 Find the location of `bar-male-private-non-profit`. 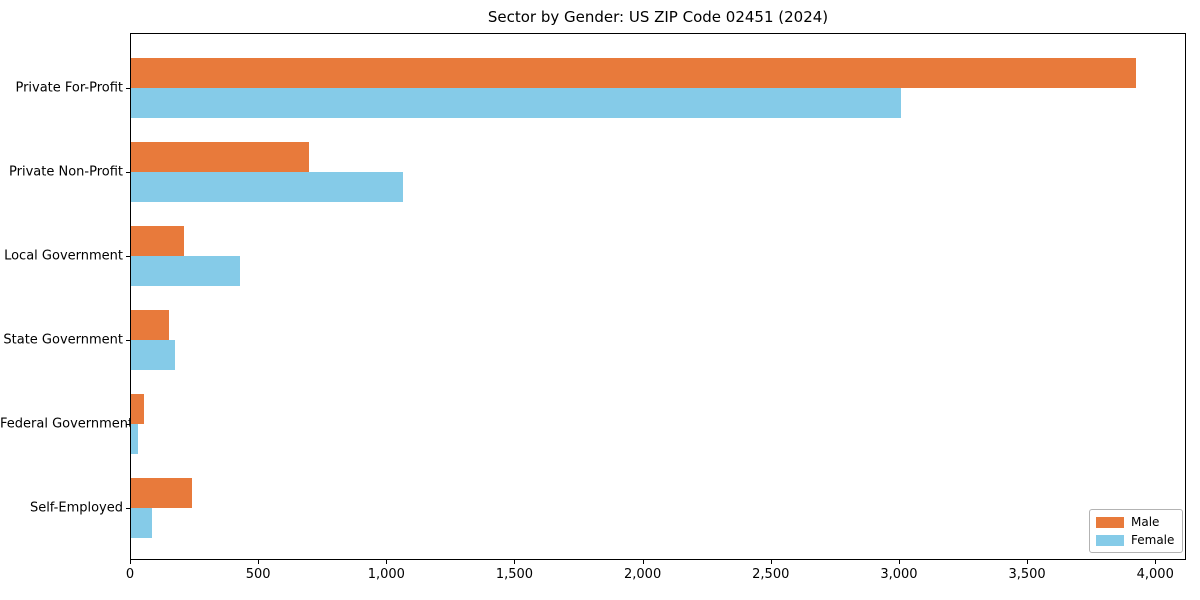

bar-male-private-non-profit is located at coordinates (220, 157).